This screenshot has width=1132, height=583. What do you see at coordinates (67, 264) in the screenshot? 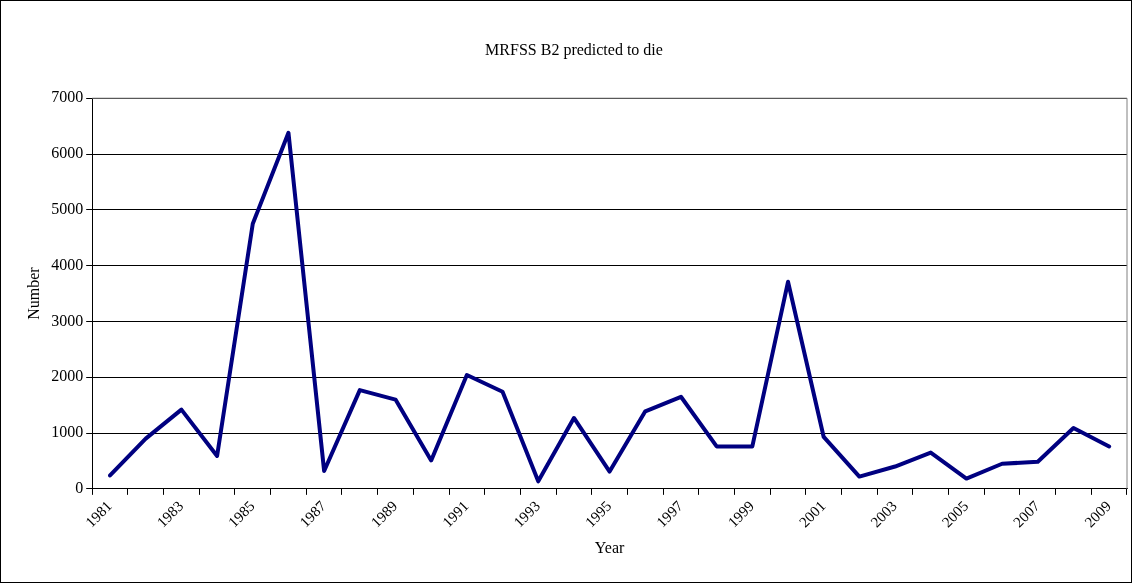
I see `y-tick-label: 4000` at bounding box center [67, 264].